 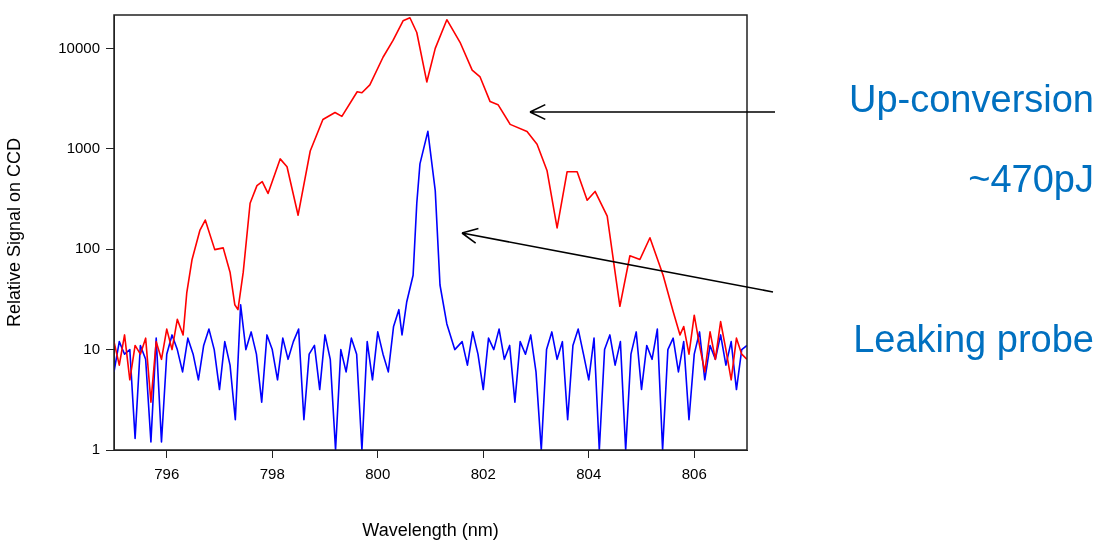 What do you see at coordinates (971, 99) in the screenshot?
I see `text: Up-conversion` at bounding box center [971, 99].